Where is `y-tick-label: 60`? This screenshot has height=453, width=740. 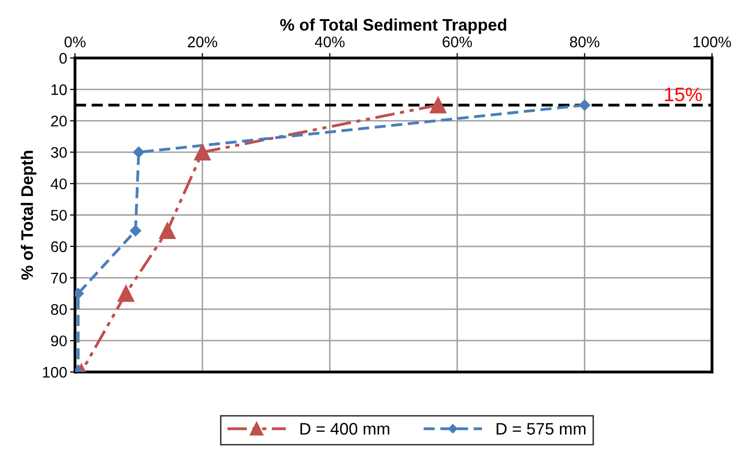 y-tick-label: 60 is located at coordinates (59, 246).